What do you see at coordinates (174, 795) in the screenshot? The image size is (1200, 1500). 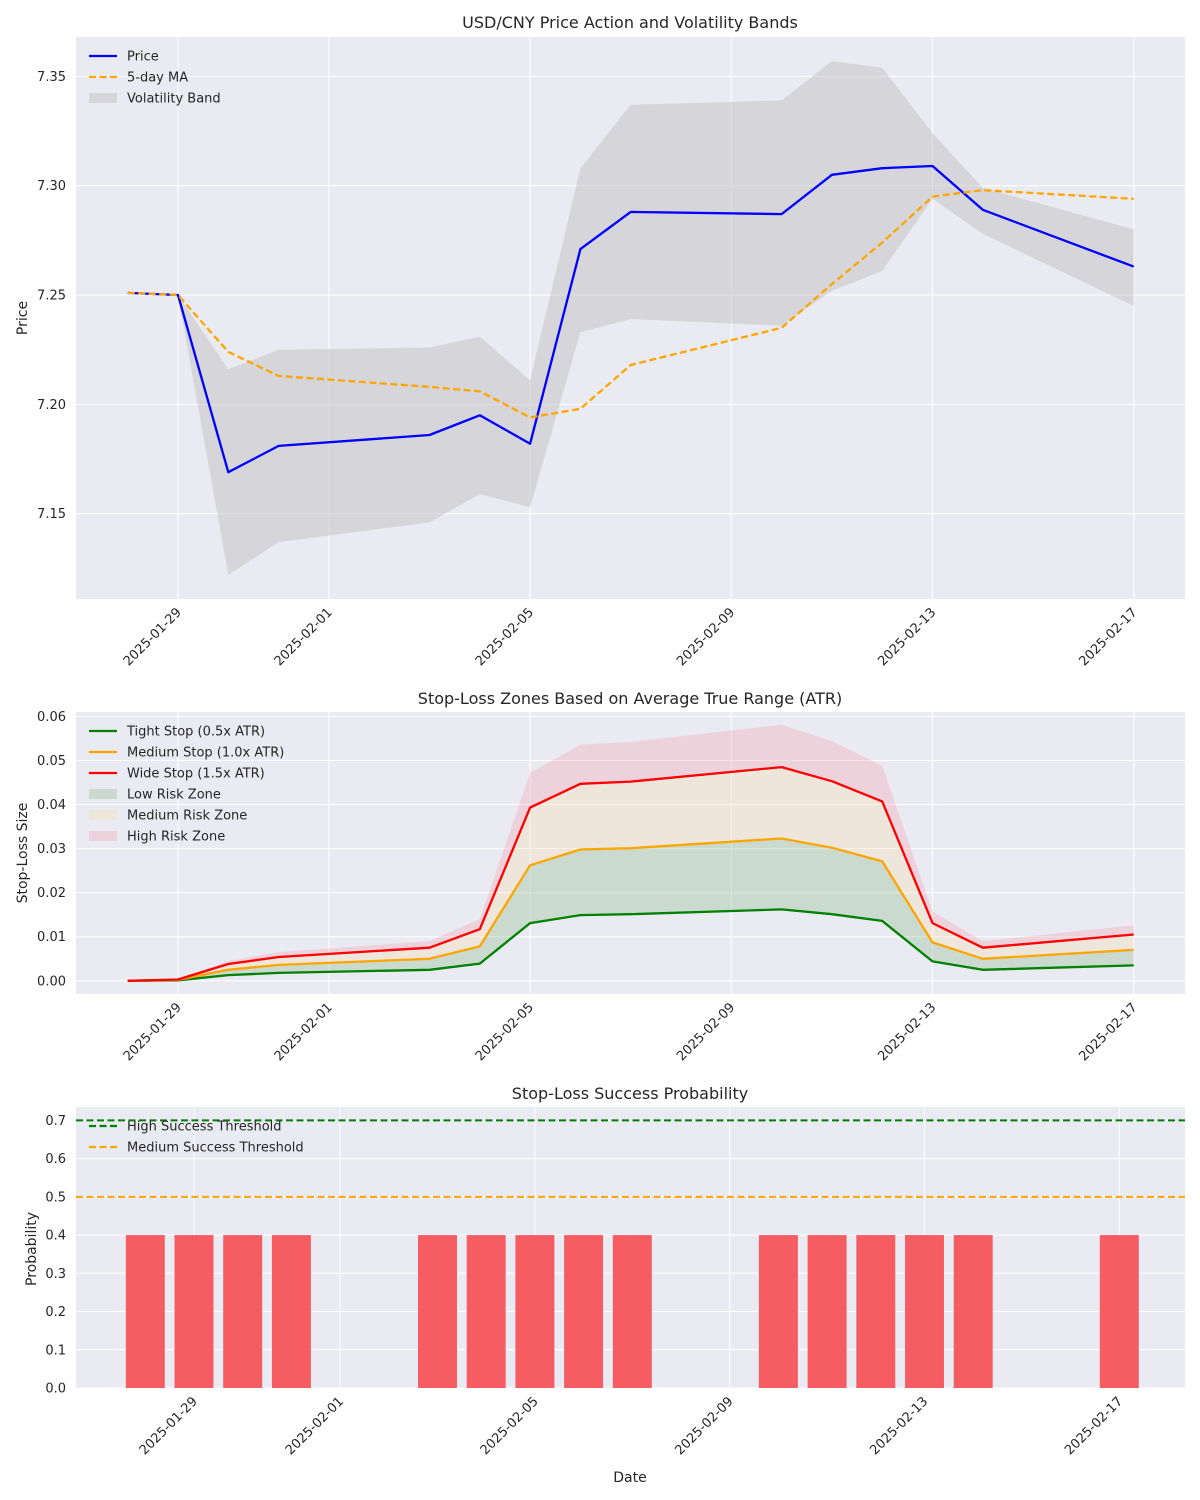 I see `legend-label: Low Risk Zone` at bounding box center [174, 795].